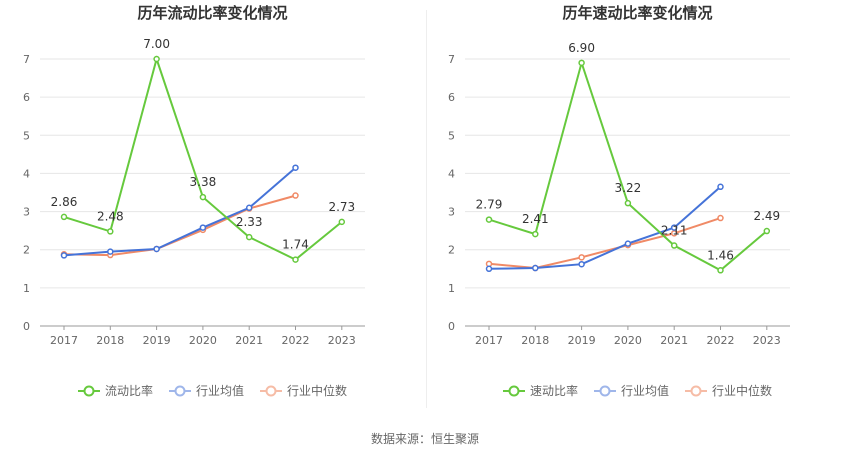 This screenshot has height=459, width=850. What do you see at coordinates (553, 391) in the screenshot?
I see `legend-label: 速动比率` at bounding box center [553, 391].